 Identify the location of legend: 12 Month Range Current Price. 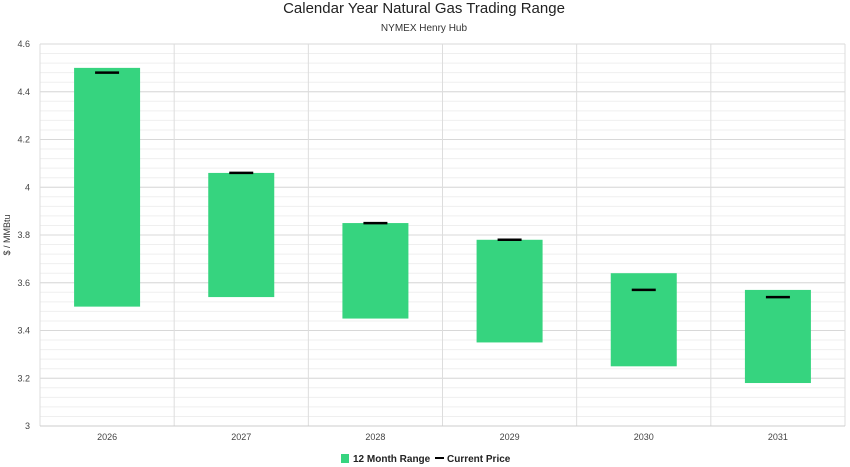
(426, 459).